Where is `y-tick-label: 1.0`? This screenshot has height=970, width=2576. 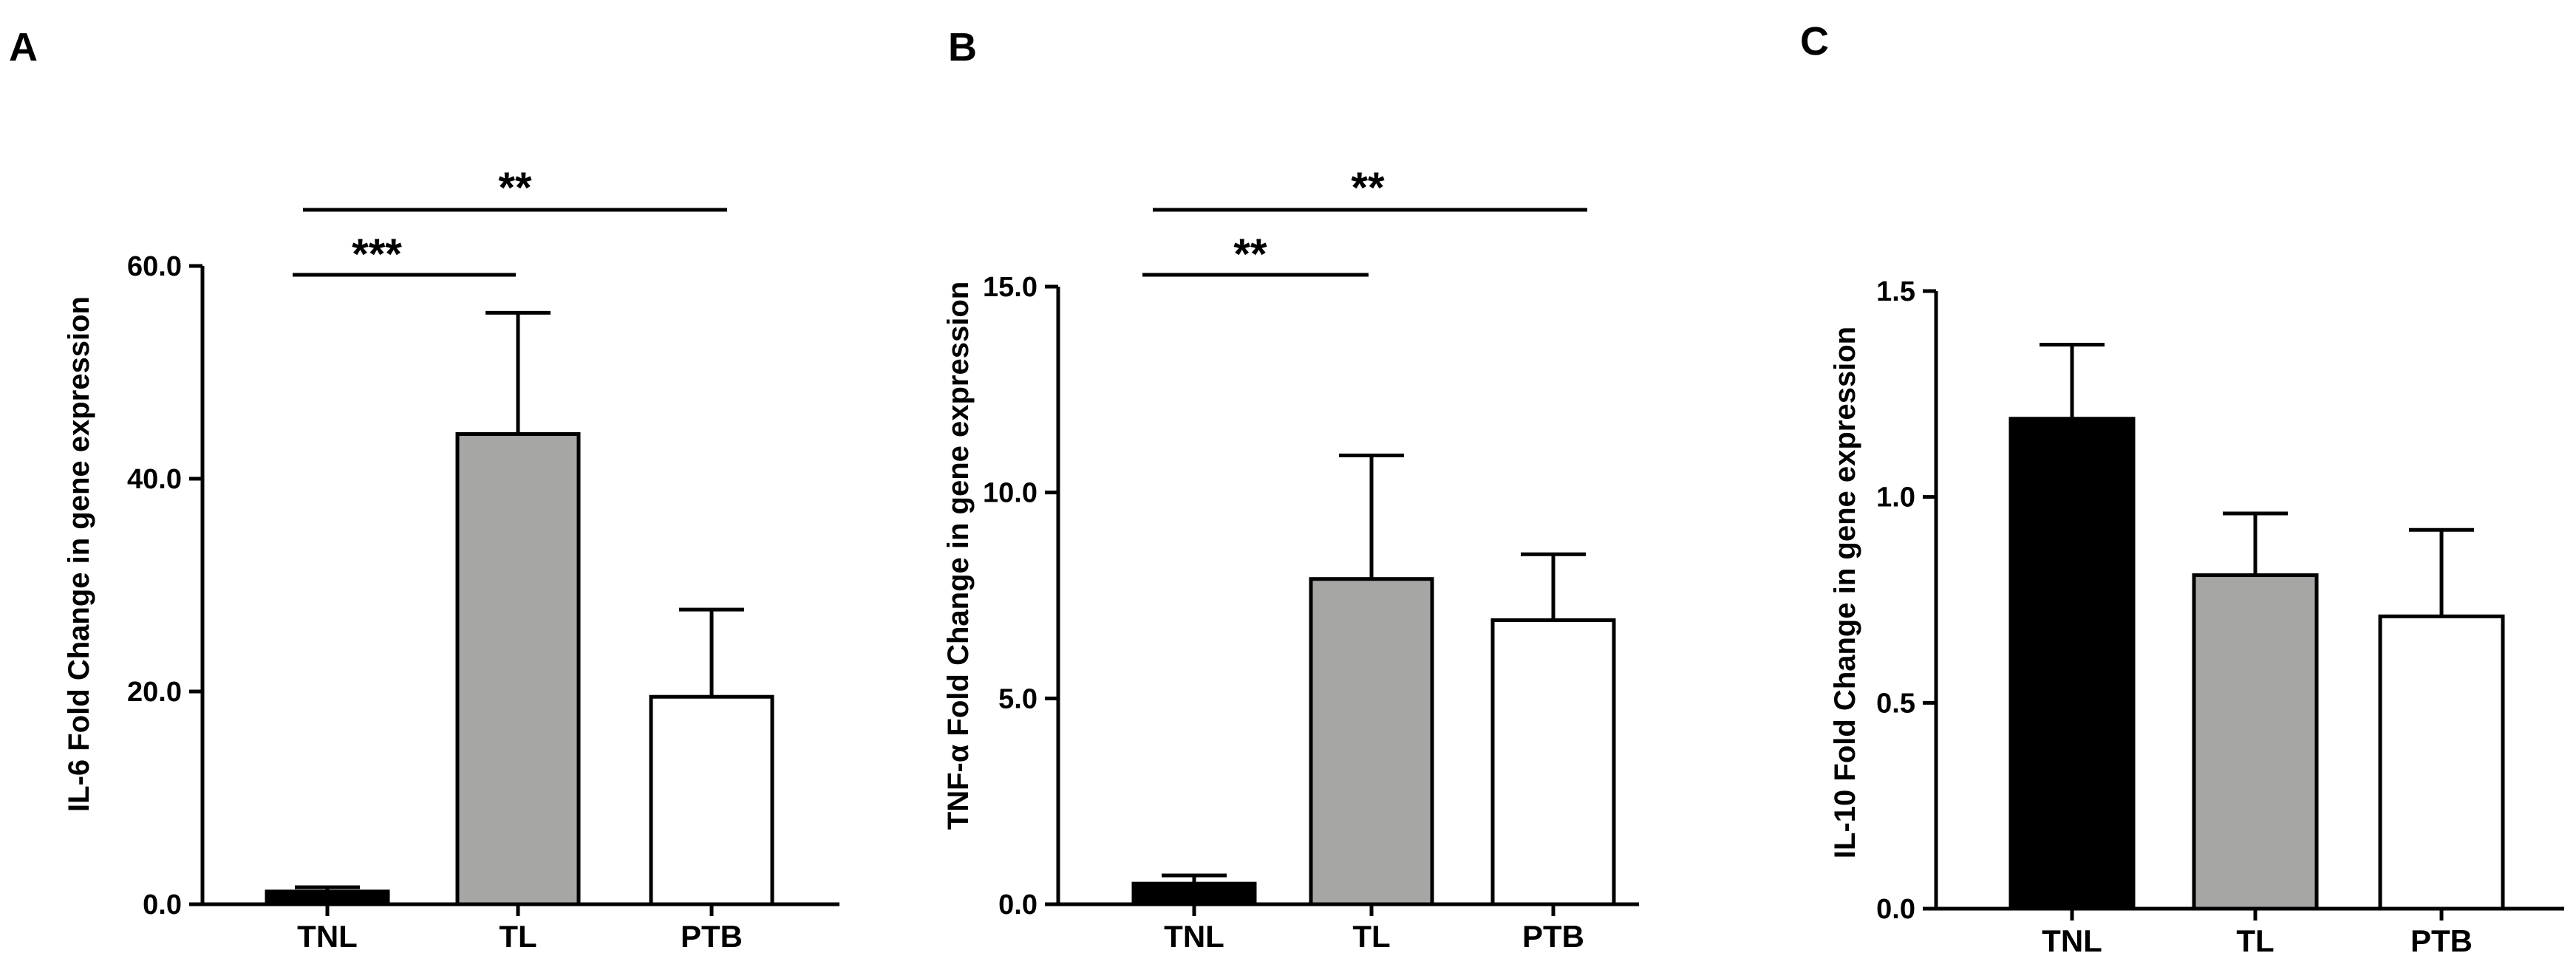 y-tick-label: 1.0 is located at coordinates (1895, 498).